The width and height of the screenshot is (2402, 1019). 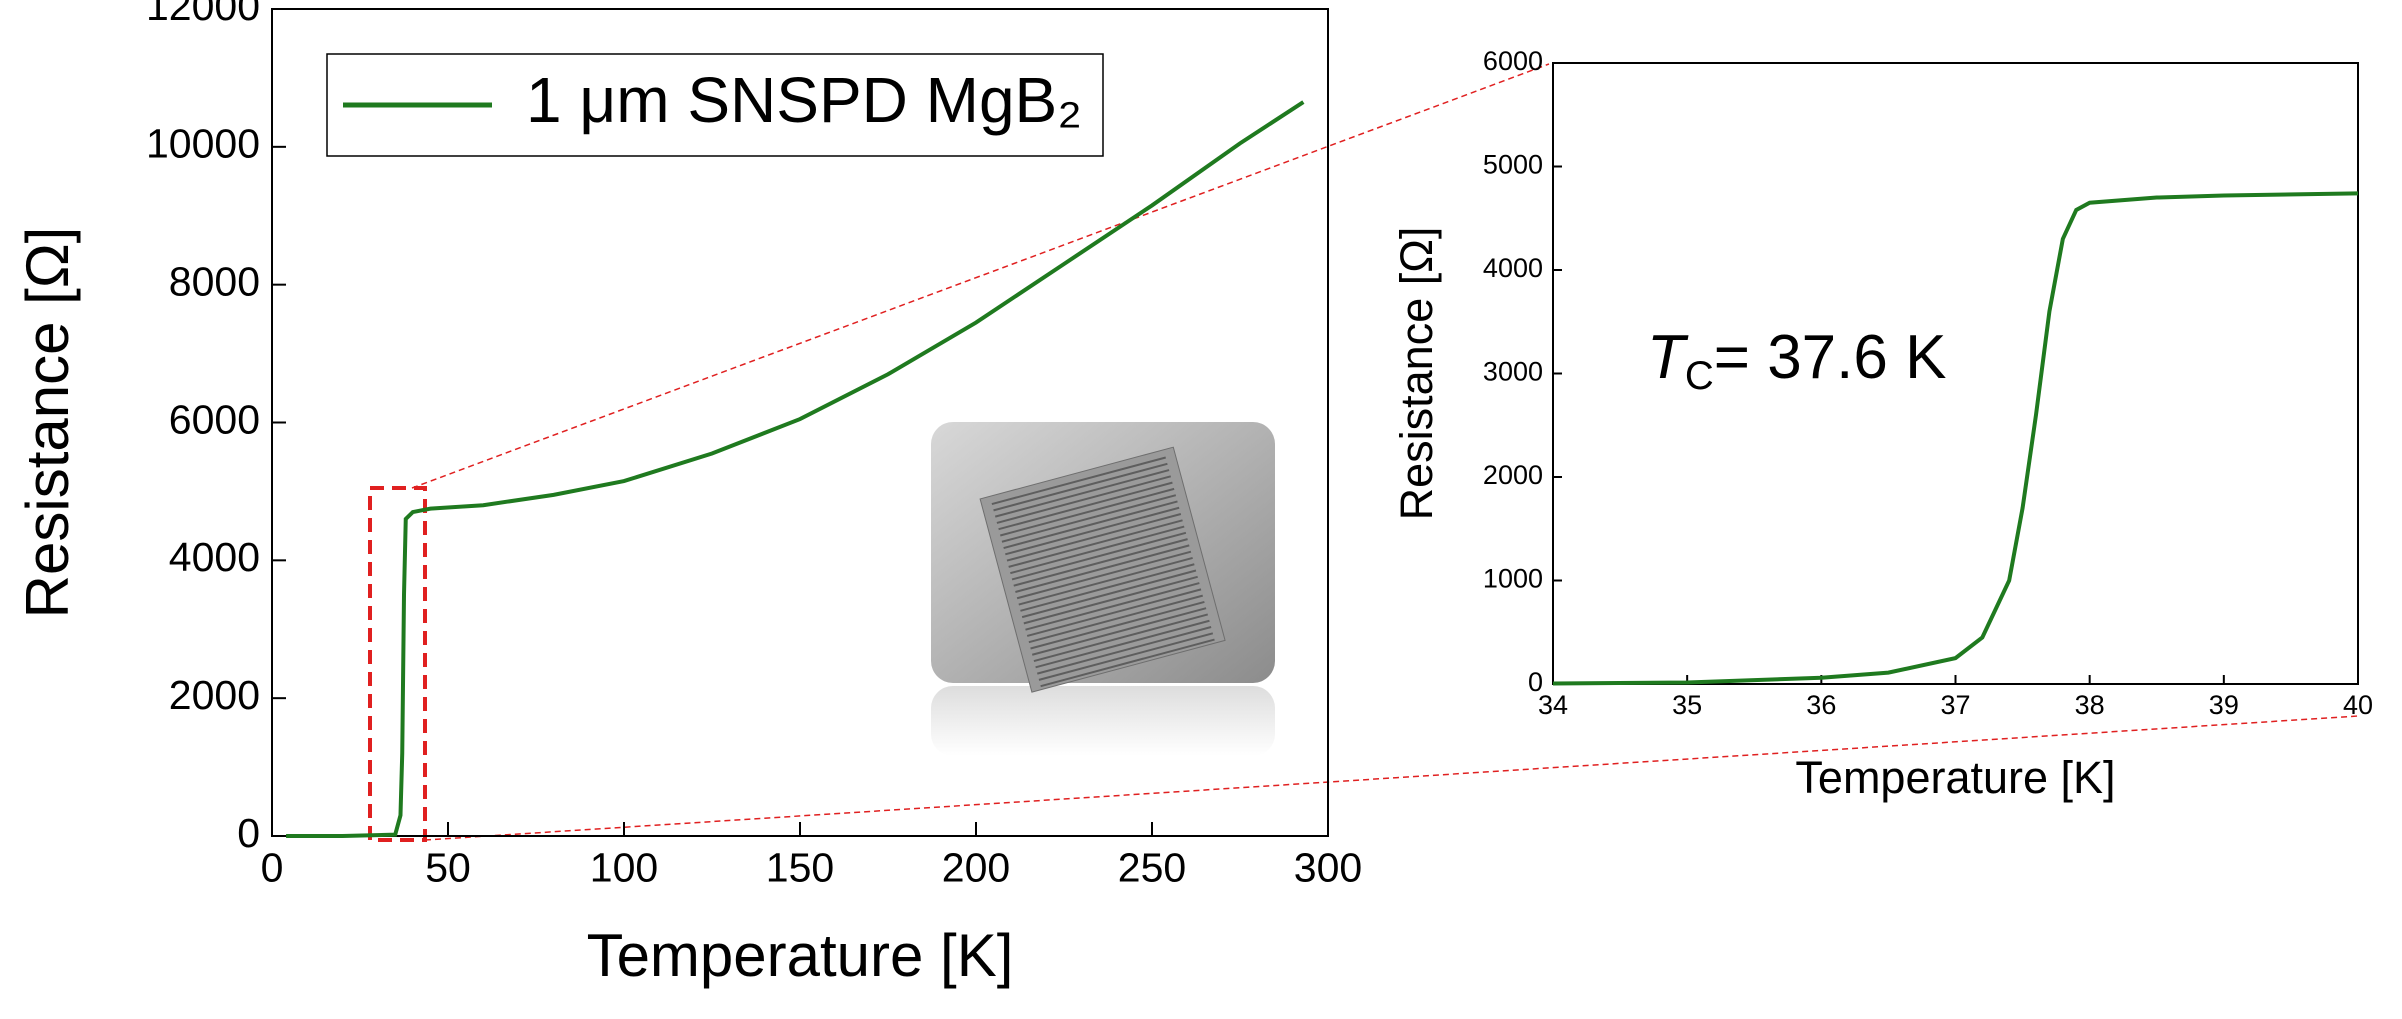 I want to click on legend-label: 1 μm SNSPD MgB₂, so click(x=804, y=100).